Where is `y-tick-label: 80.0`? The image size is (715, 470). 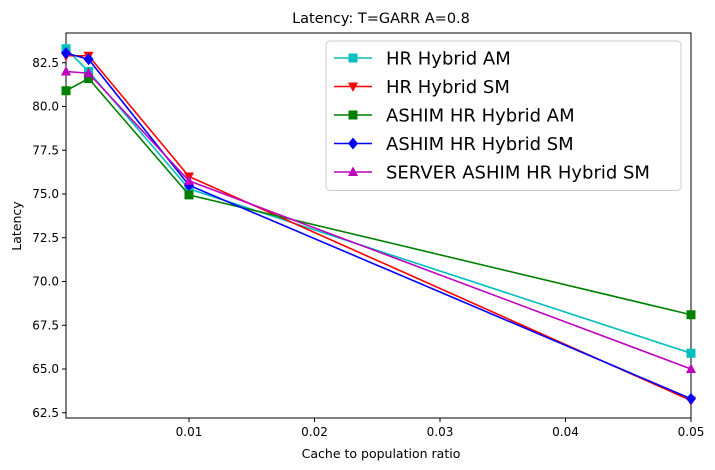 y-tick-label: 80.0 is located at coordinates (45, 107).